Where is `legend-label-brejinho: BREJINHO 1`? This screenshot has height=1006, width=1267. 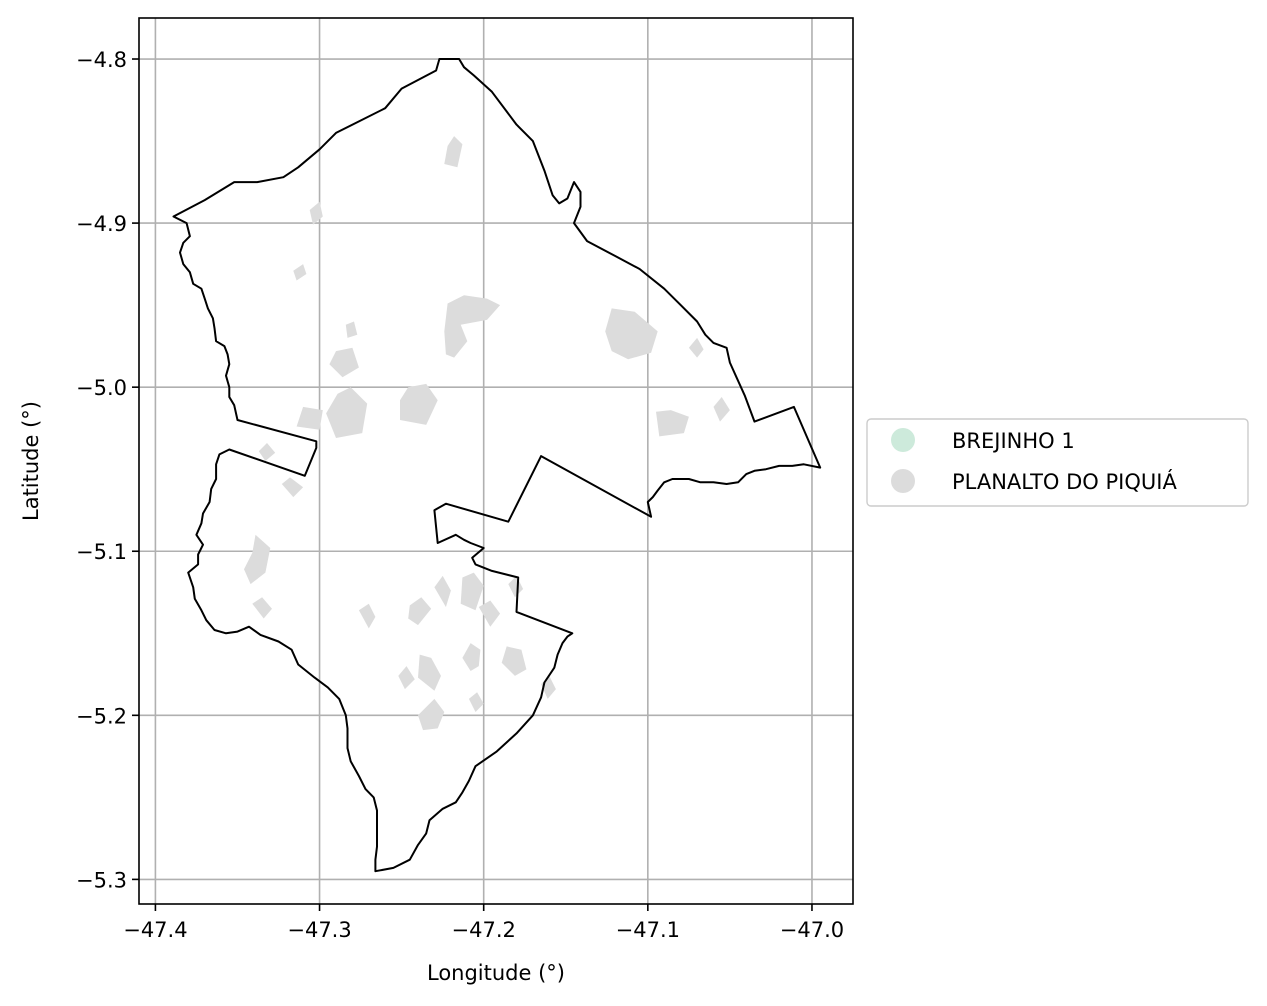
legend-label-brejinho: BREJINHO 1 is located at coordinates (1013, 441).